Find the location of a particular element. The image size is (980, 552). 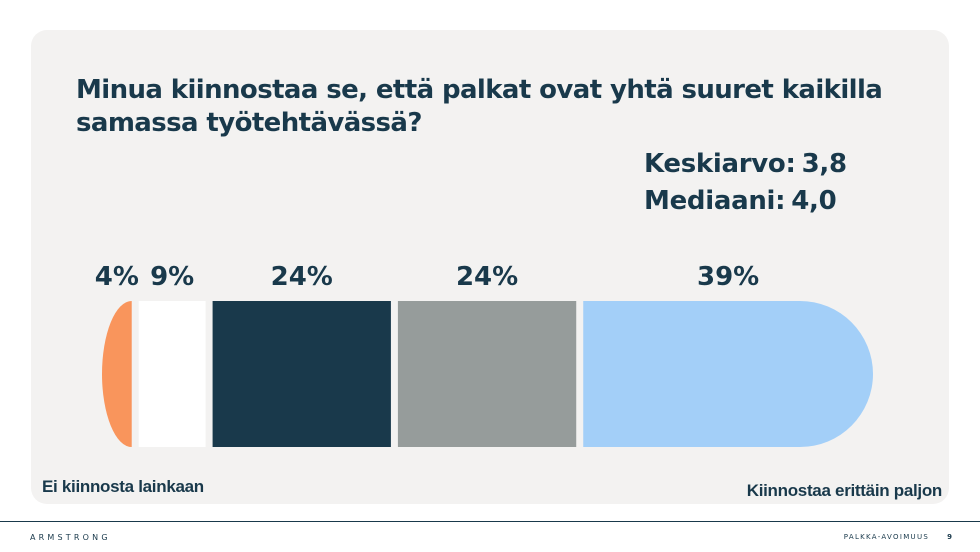

summary-stats: Keskiarvo: 3,8 Mediaani: 4,0 is located at coordinates (745, 183).